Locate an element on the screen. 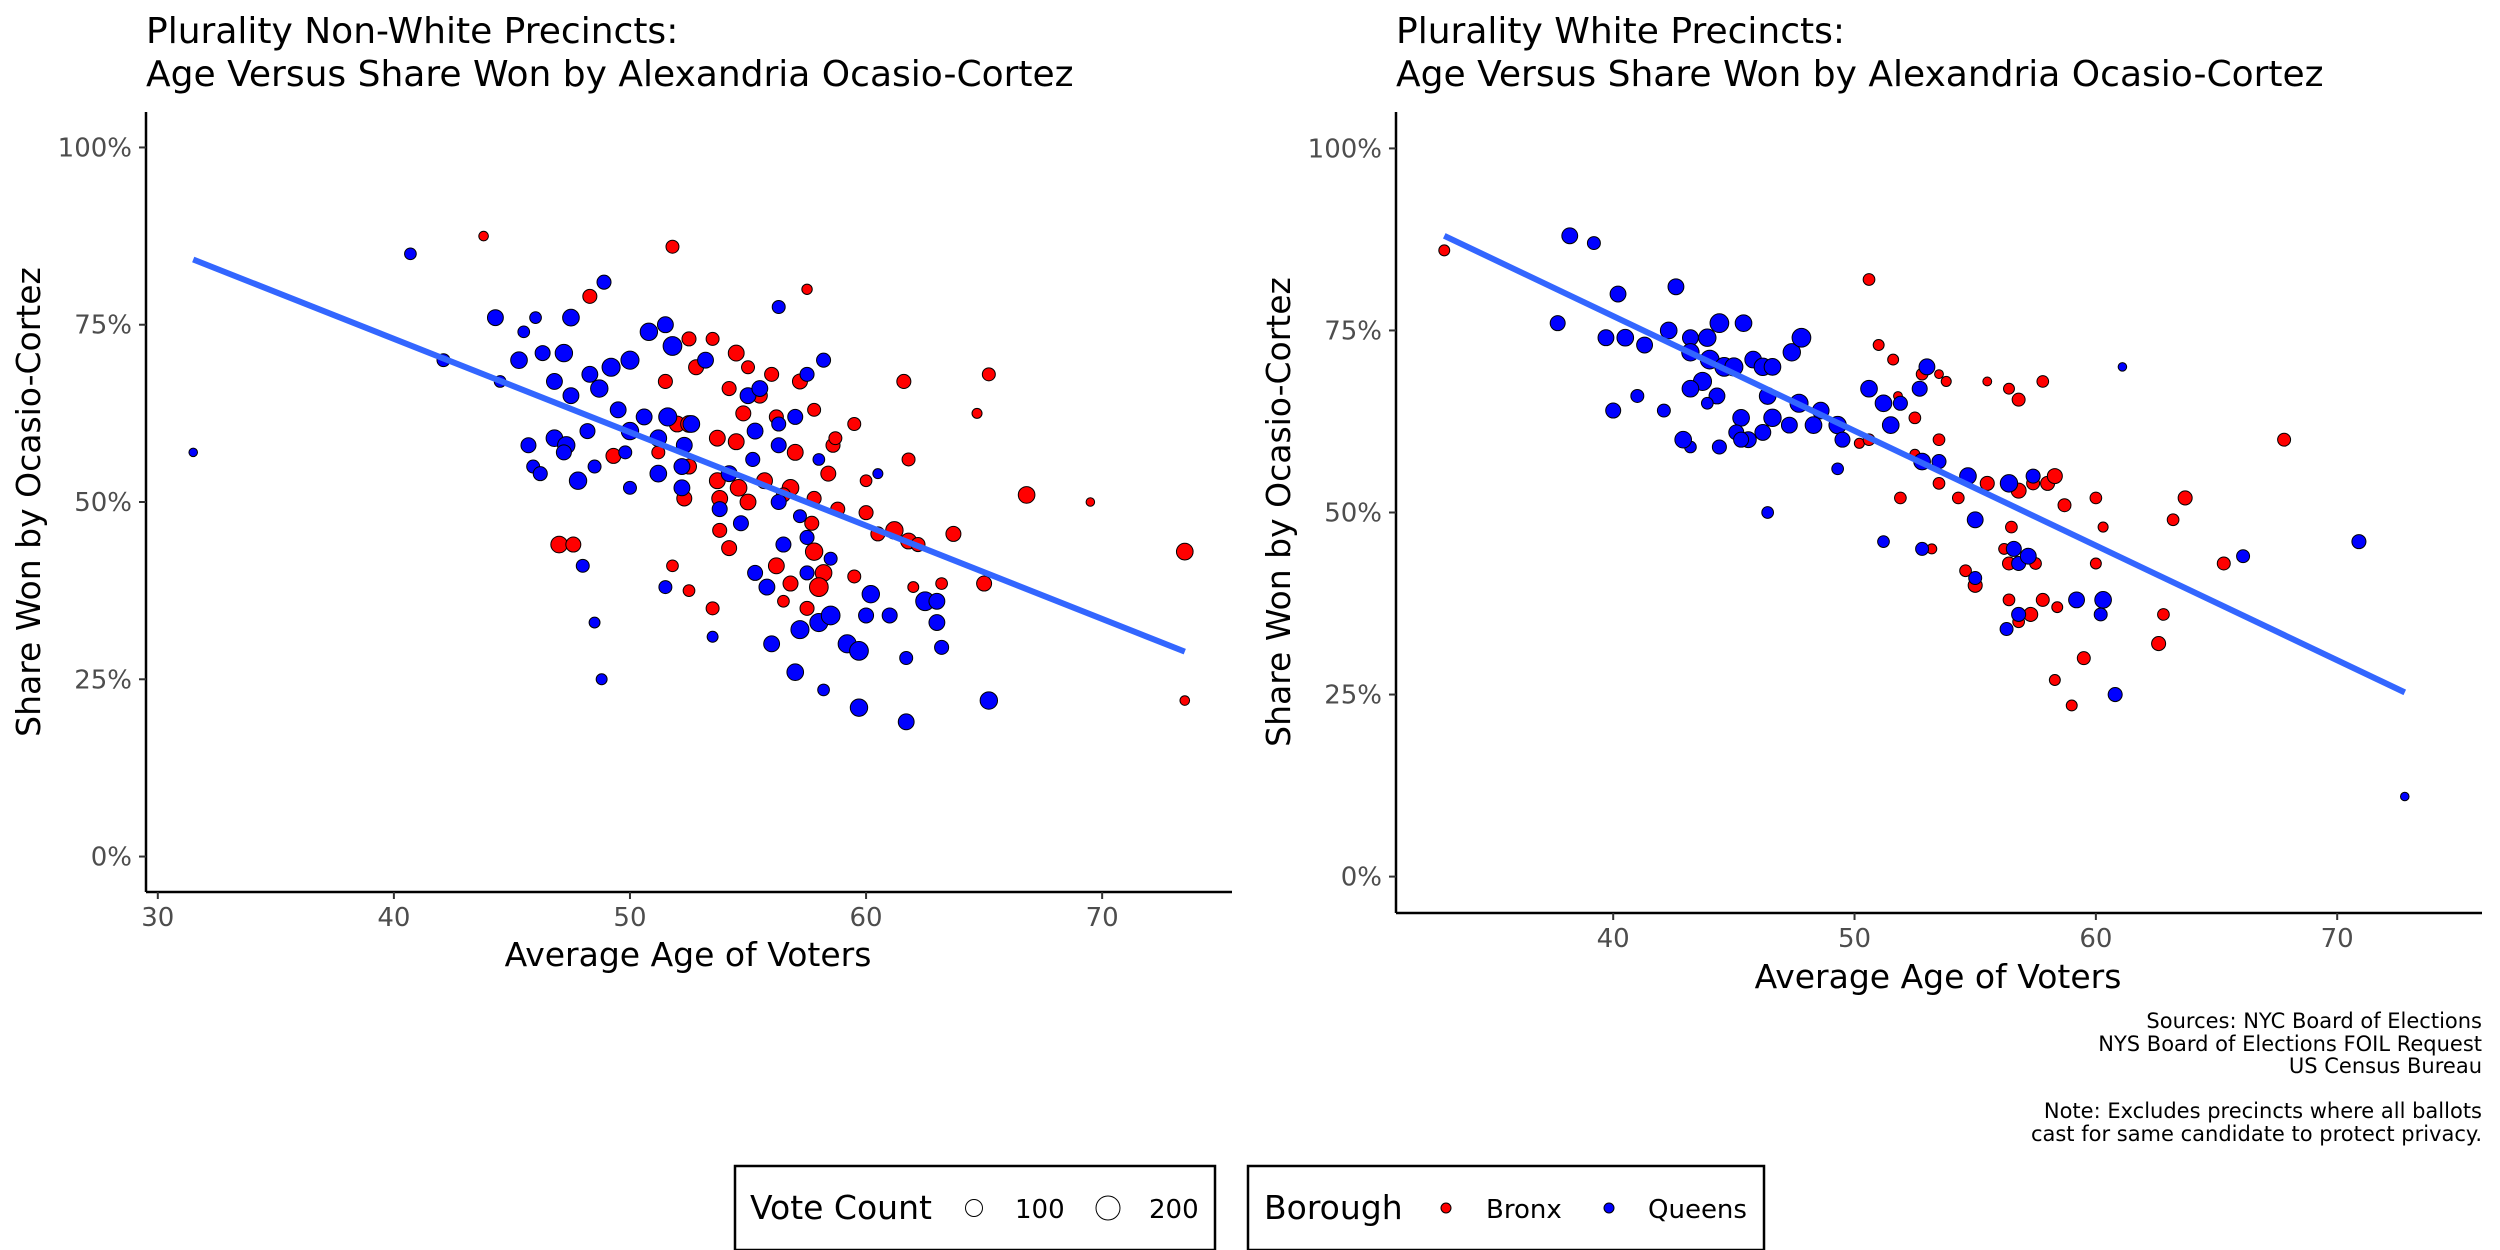  legend-size-100-label: 100 is located at coordinates (1040, 1210).